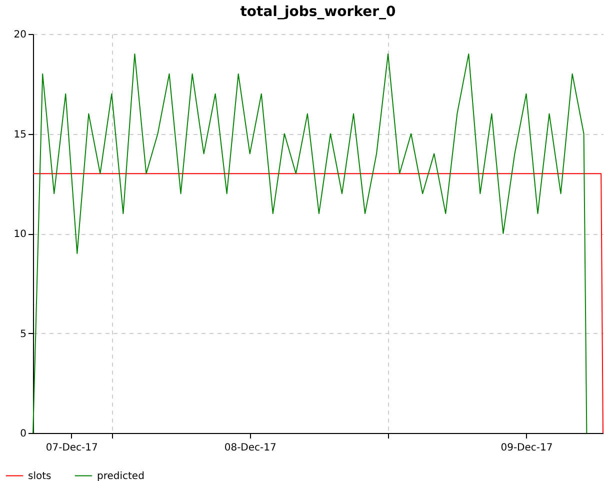 The height and width of the screenshot is (481, 608). What do you see at coordinates (120, 475) in the screenshot?
I see `legend-label: predicted` at bounding box center [120, 475].